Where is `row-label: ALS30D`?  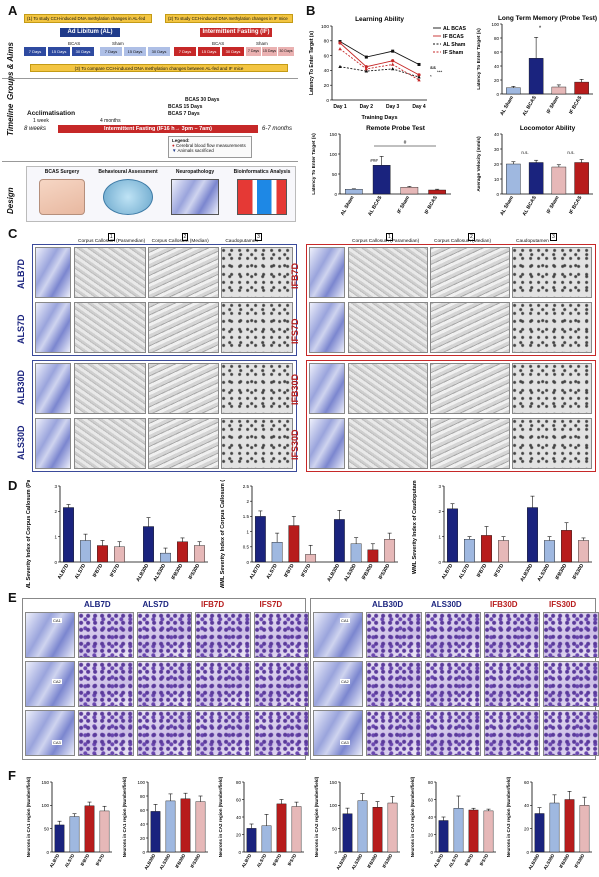
row-label: ALS30D is located at coordinates (21, 442).